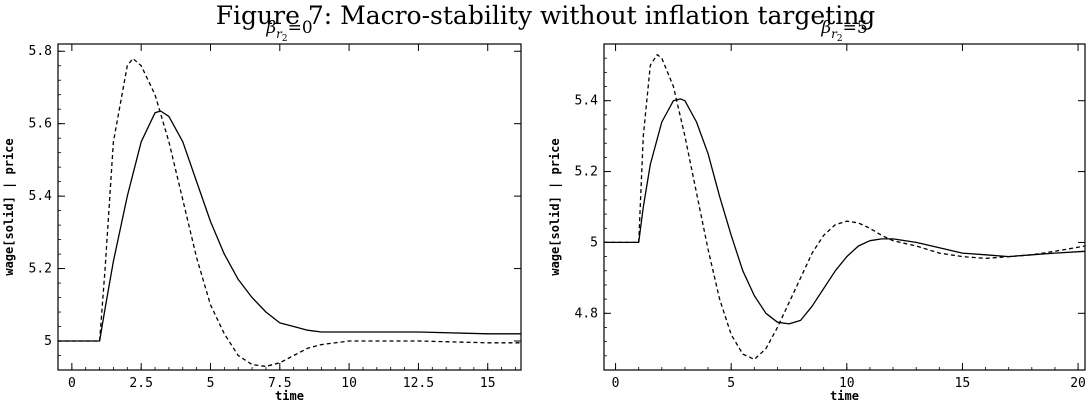 The height and width of the screenshot is (409, 1091). I want to click on panel-title: βr2=0, so click(288, 31).